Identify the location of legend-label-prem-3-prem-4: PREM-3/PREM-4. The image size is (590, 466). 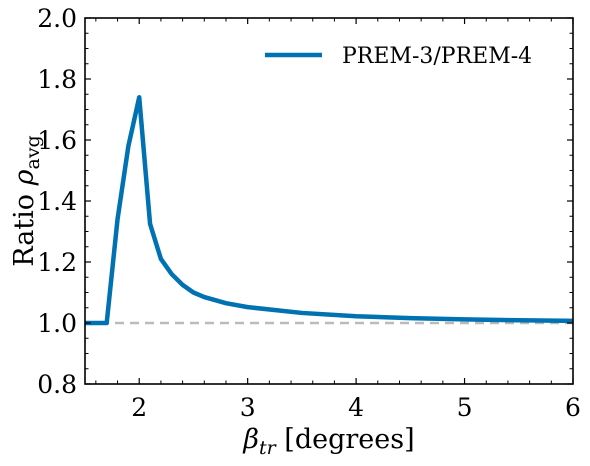
(437, 56).